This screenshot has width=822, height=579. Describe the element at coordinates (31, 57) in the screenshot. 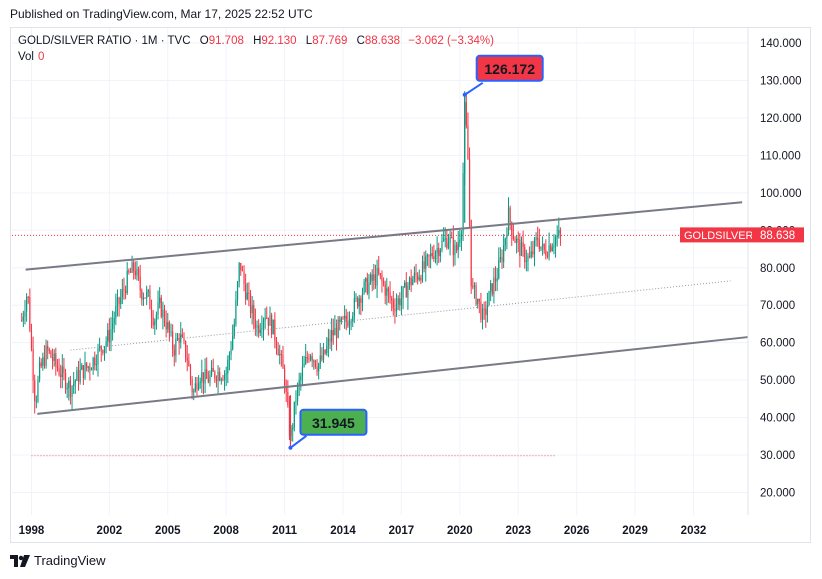

I see `volume-legend: Vol 0` at that location.